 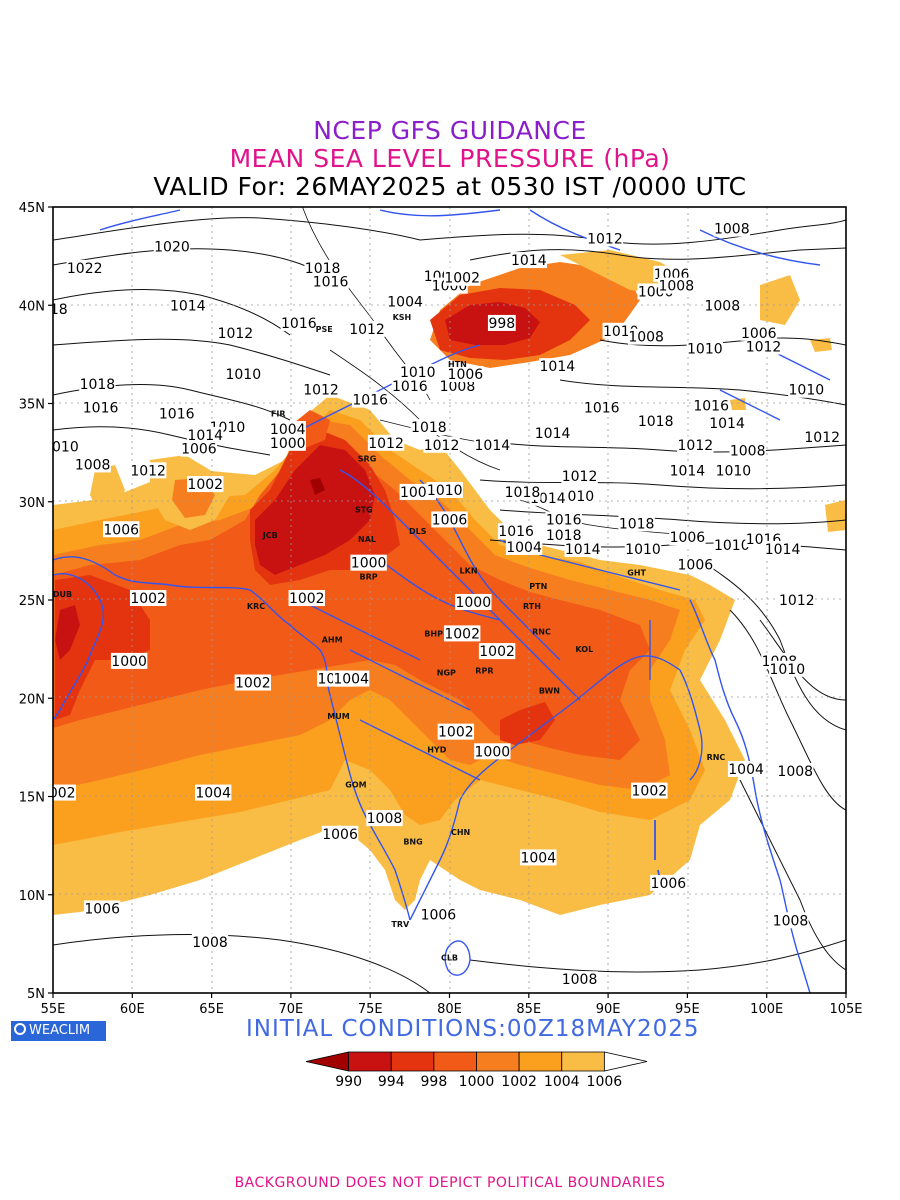 What do you see at coordinates (446, 673) in the screenshot?
I see `station-label: NGP` at bounding box center [446, 673].